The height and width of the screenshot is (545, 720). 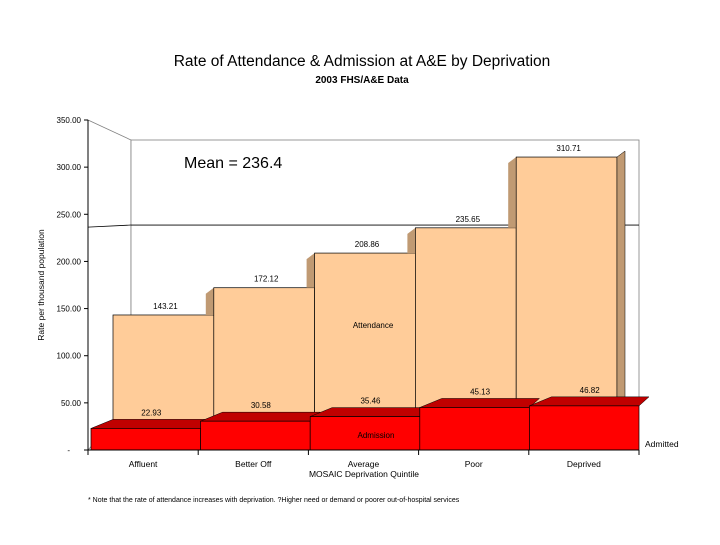 I want to click on y-tick-label: 350.00, so click(x=69, y=120).